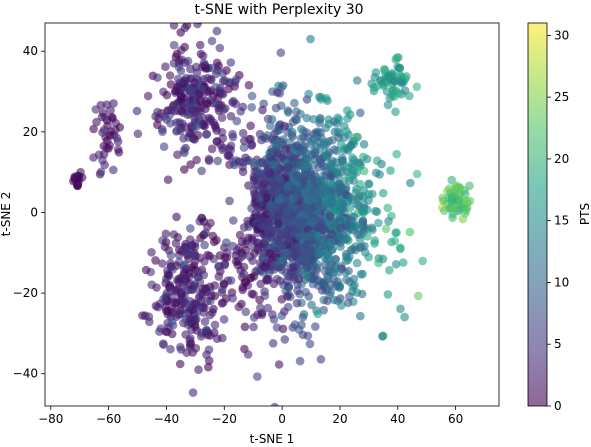  I want to click on y-axis-ticks: −40 −20 0 20 40, so click(29, 212).